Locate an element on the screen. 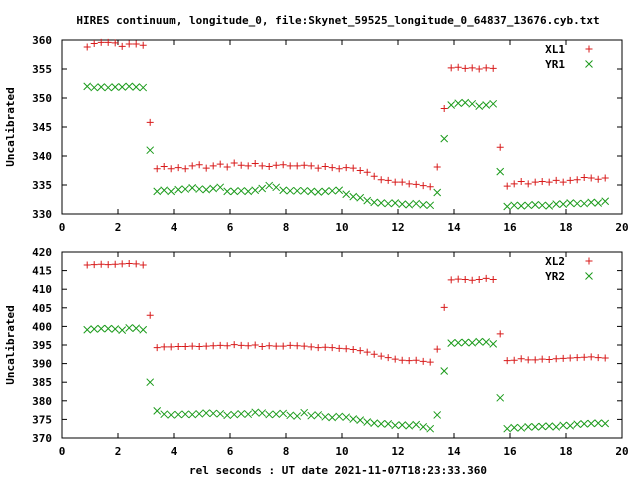  x-tick-label: 10 is located at coordinates (341, 227).